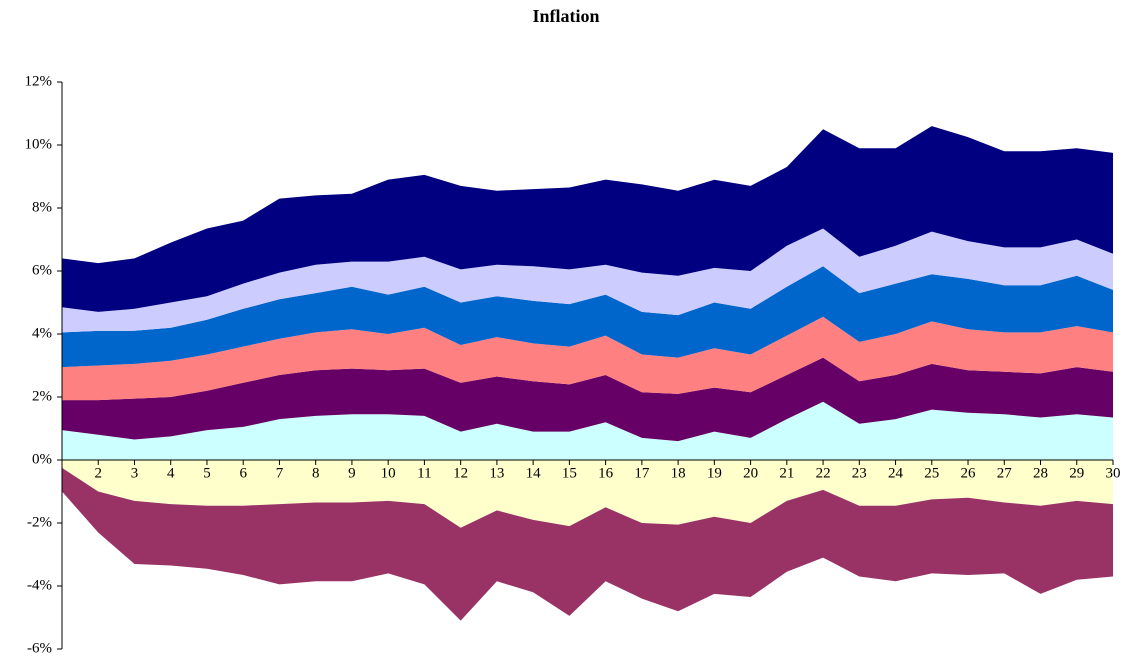  What do you see at coordinates (42, 207) in the screenshot?
I see `y-tick-label: 8%` at bounding box center [42, 207].